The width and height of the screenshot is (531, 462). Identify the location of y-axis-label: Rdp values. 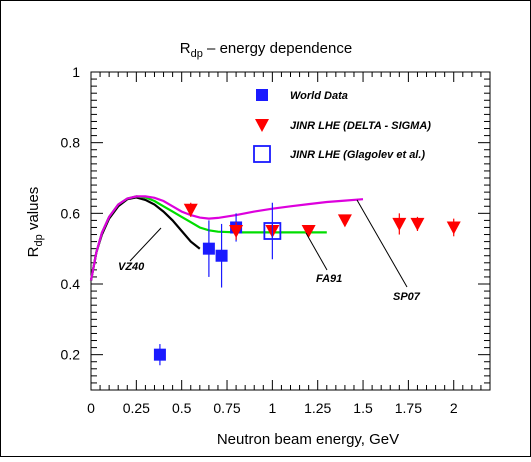
(35, 222).